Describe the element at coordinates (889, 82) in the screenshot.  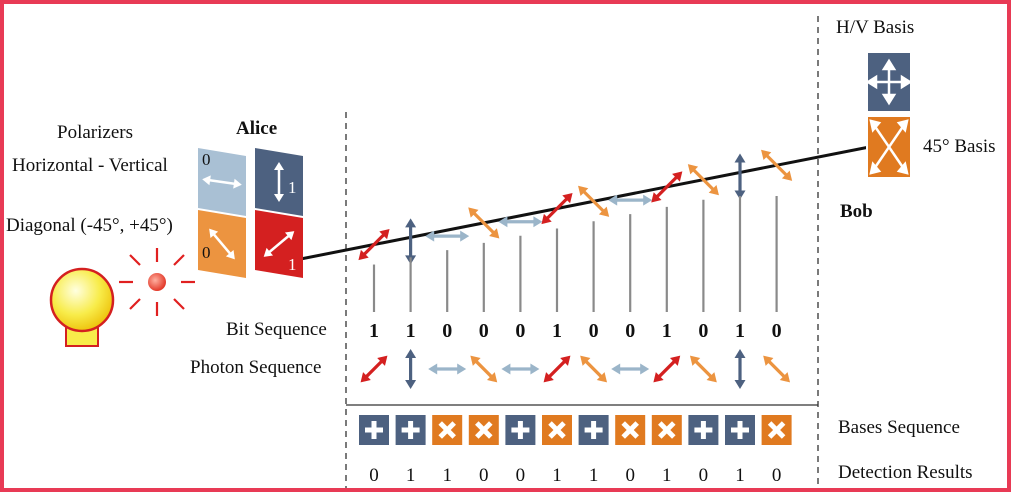
I see `bob-hv-detector` at that location.